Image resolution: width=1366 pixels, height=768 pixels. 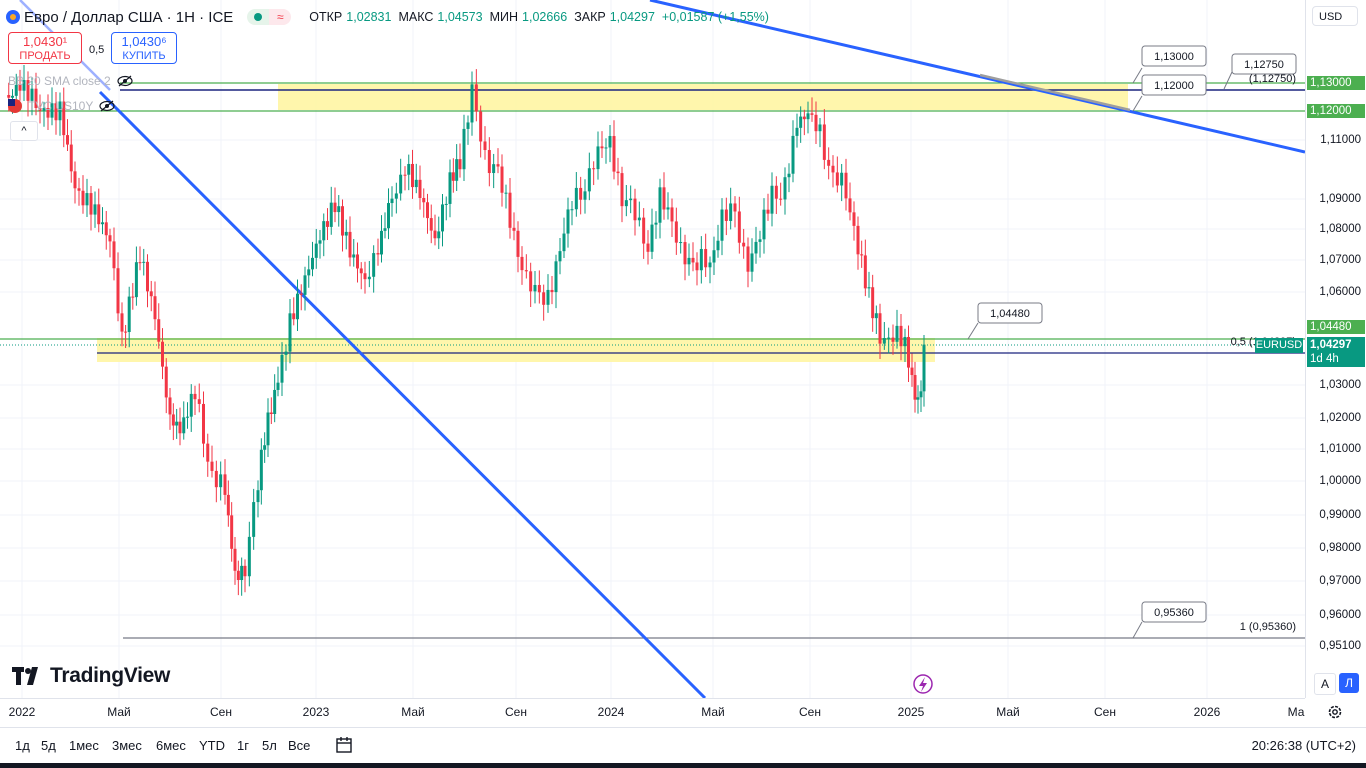 What do you see at coordinates (1340, 548) in the screenshot?
I see `price-label: 0,98000` at bounding box center [1340, 548].